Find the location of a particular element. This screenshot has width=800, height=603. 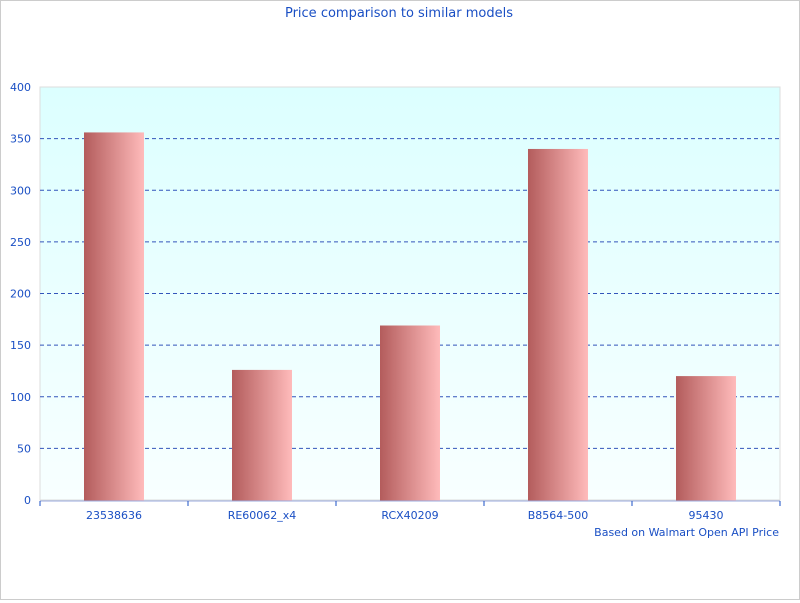

y-tick-label: 50 is located at coordinates (24, 448).